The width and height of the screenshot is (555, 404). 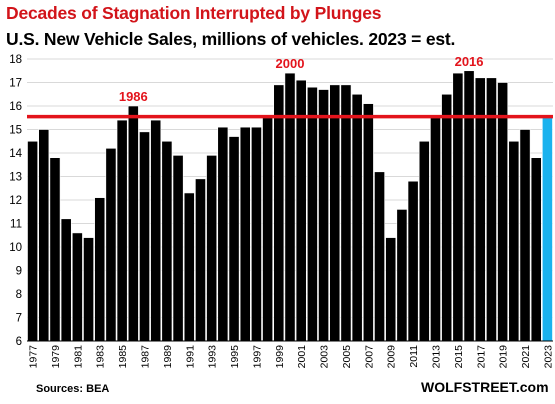 I want to click on y-tick-label: 8, so click(x=19, y=295).